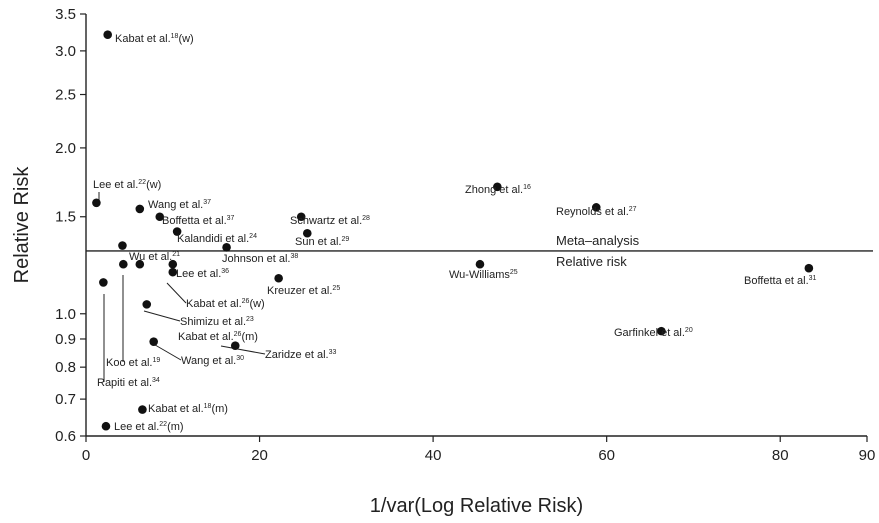 This screenshot has height=523, width=879. Describe the element at coordinates (653, 333) in the screenshot. I see `point-label: Garfinkel et al.20` at that location.